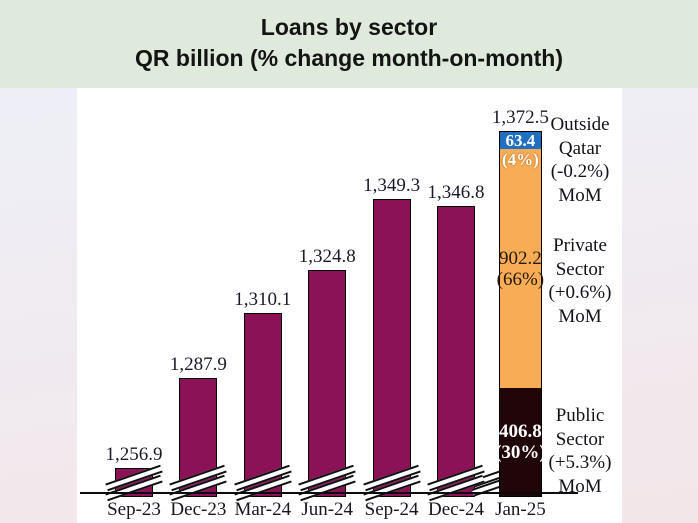 Image resolution: width=698 pixels, height=523 pixels. What do you see at coordinates (520, 258) in the screenshot?
I see `segment-value: 902.2` at bounding box center [520, 258].